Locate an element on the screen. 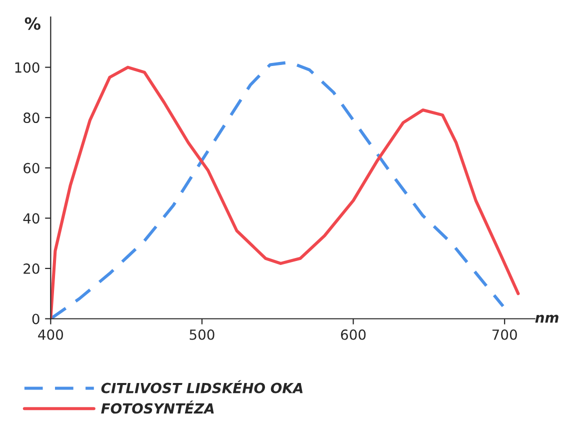 The image size is (563, 425). y-tick-label: 80 is located at coordinates (32, 118).